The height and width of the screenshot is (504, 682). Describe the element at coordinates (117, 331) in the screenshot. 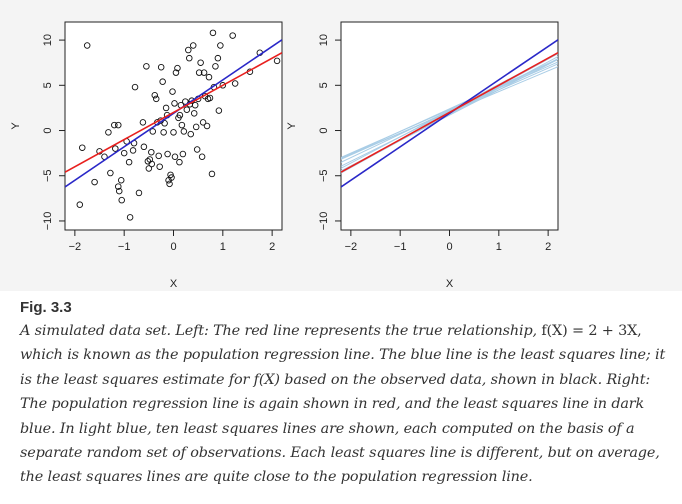

I see `caption-part-1: A simulated data set. Left:` at that location.